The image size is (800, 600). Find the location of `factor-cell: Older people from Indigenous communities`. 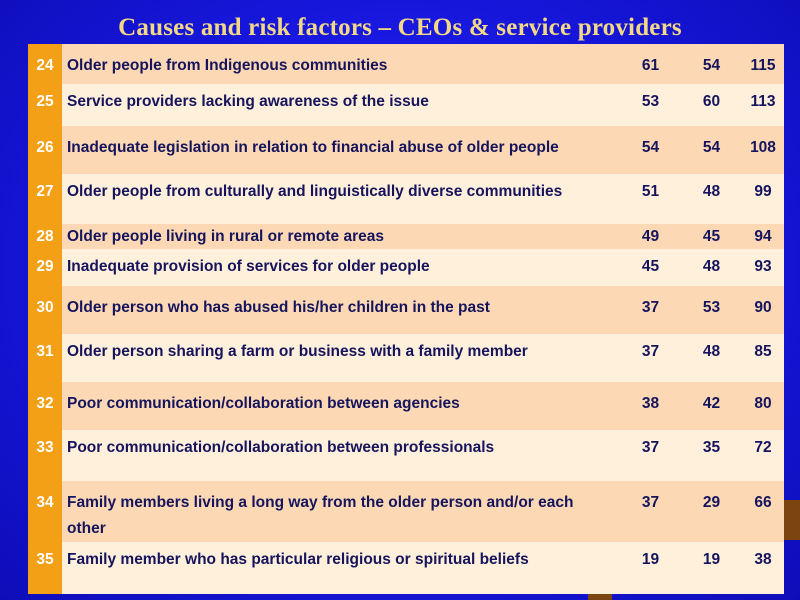

factor-cell: Older people from Indigenous communities is located at coordinates (227, 65).